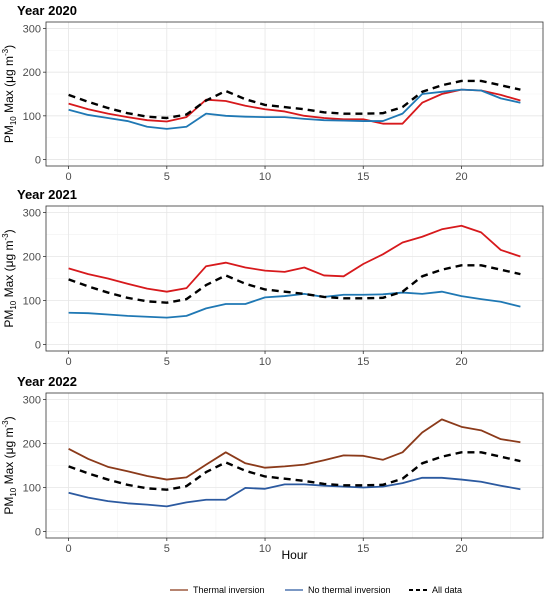 The height and width of the screenshot is (599, 550). I want to click on legend-item: No thermal inversion, so click(338, 590).